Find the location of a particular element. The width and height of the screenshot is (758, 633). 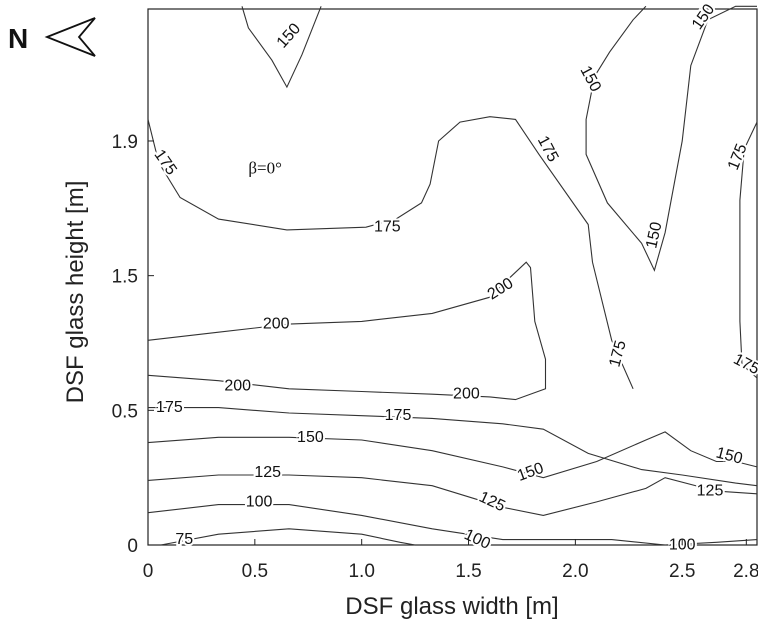

contour-label-2: 175 is located at coordinates (387, 227).